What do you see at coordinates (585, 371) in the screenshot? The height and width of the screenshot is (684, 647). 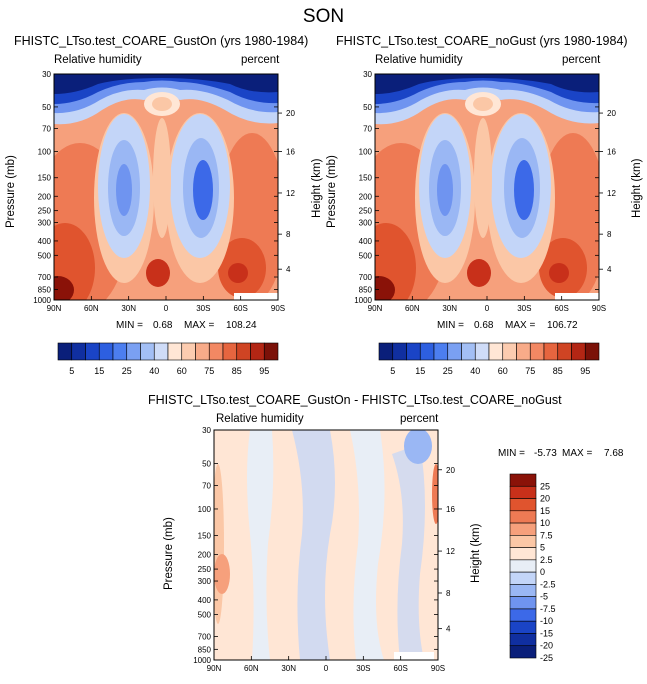 I see `colorbar-label: 95` at bounding box center [585, 371].